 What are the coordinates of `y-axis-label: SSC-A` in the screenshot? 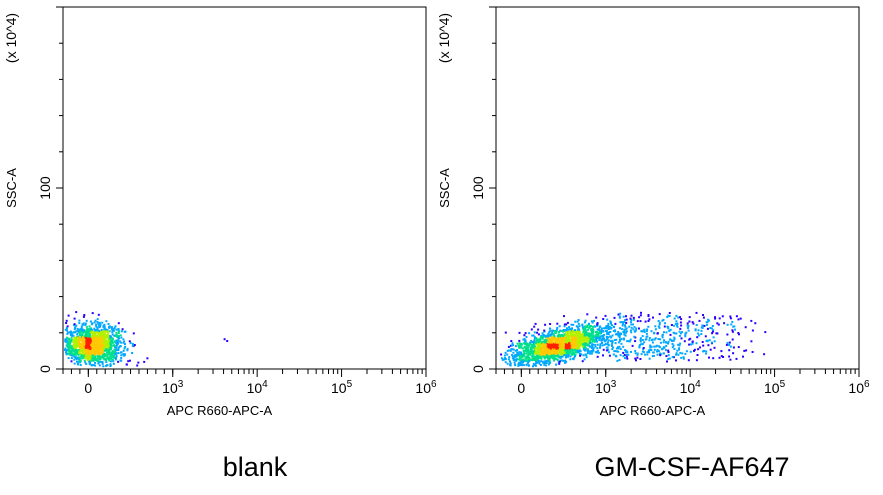 It's located at (444, 188).